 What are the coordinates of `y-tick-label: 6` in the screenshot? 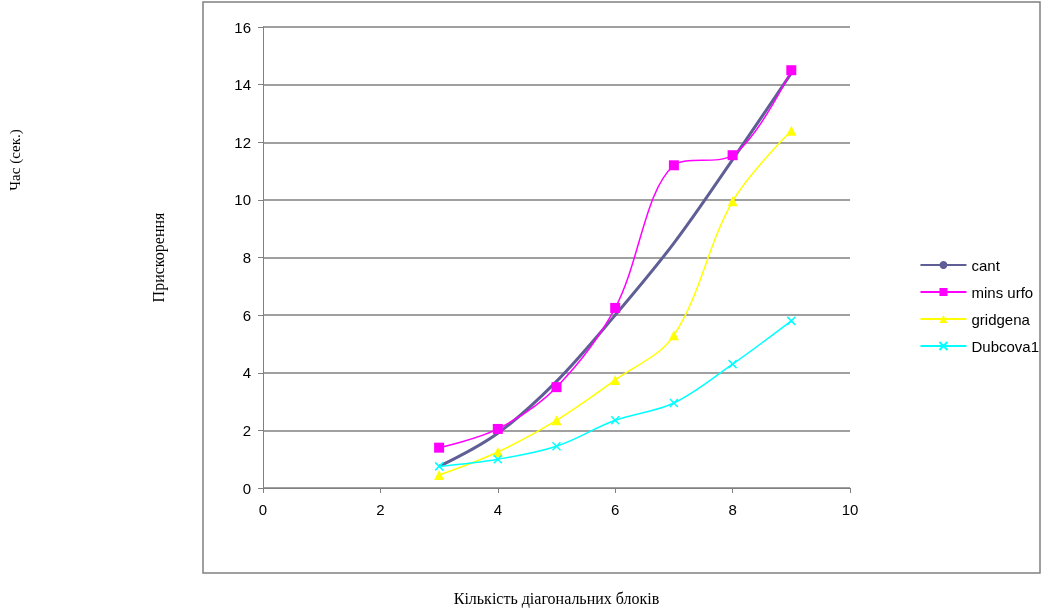 It's located at (246, 315).